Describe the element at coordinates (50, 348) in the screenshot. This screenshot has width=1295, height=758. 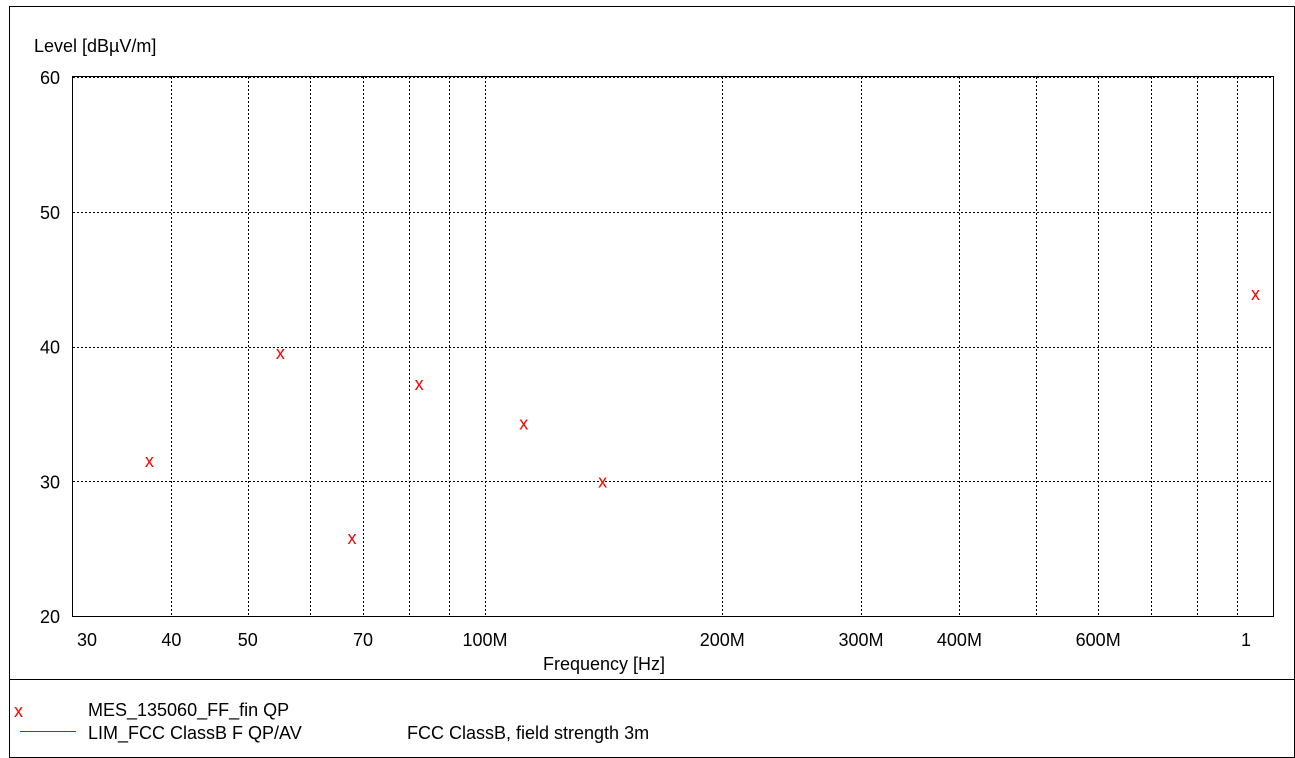
I see `y-tick-label: 40` at that location.